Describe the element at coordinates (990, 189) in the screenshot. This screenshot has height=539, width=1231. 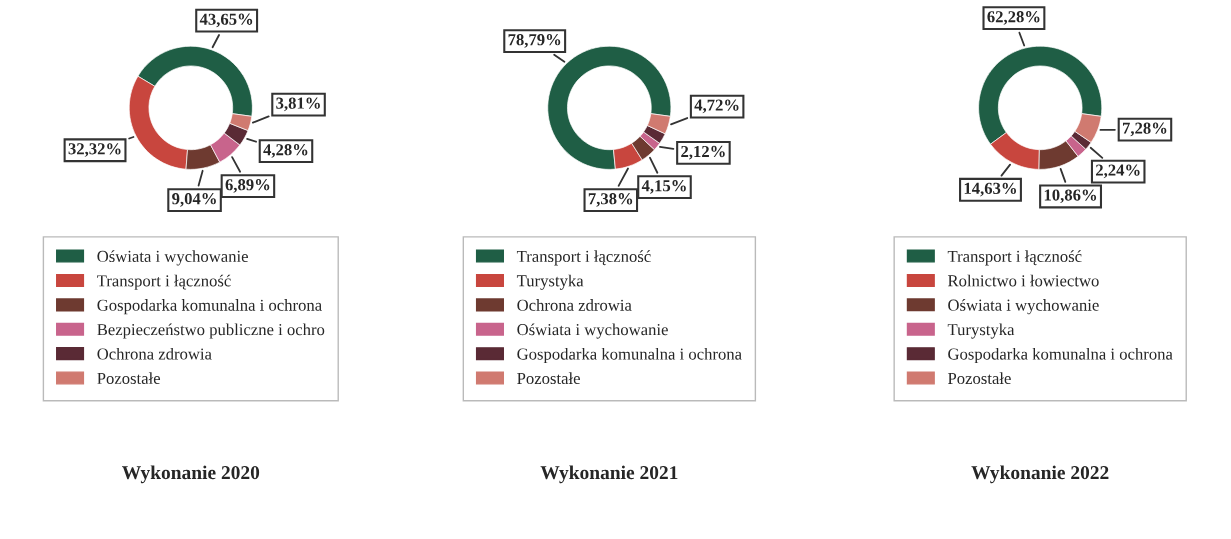
I see `data-label: 14,63%` at that location.